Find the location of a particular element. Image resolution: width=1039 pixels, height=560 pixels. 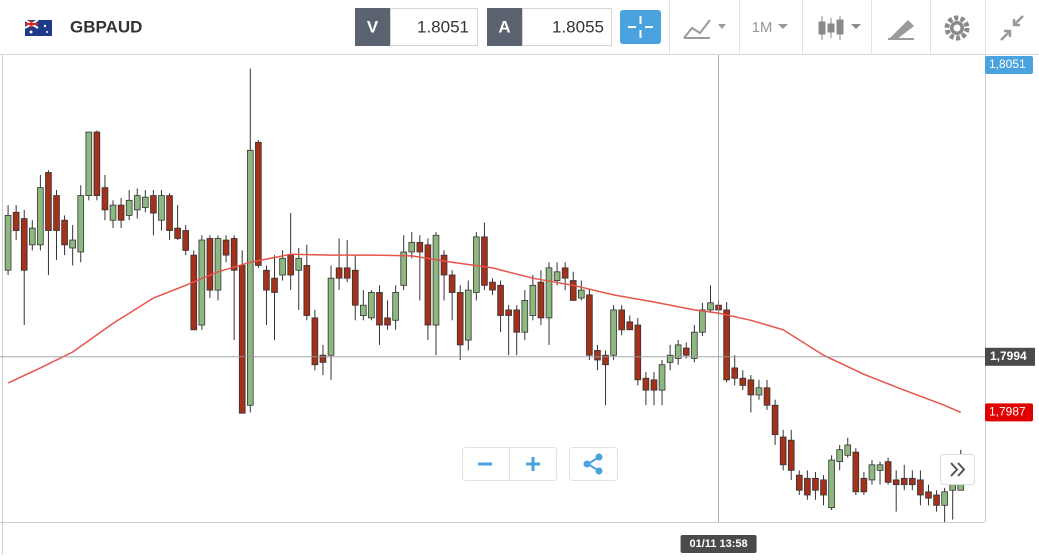

zoom-in-button is located at coordinates (533, 464).